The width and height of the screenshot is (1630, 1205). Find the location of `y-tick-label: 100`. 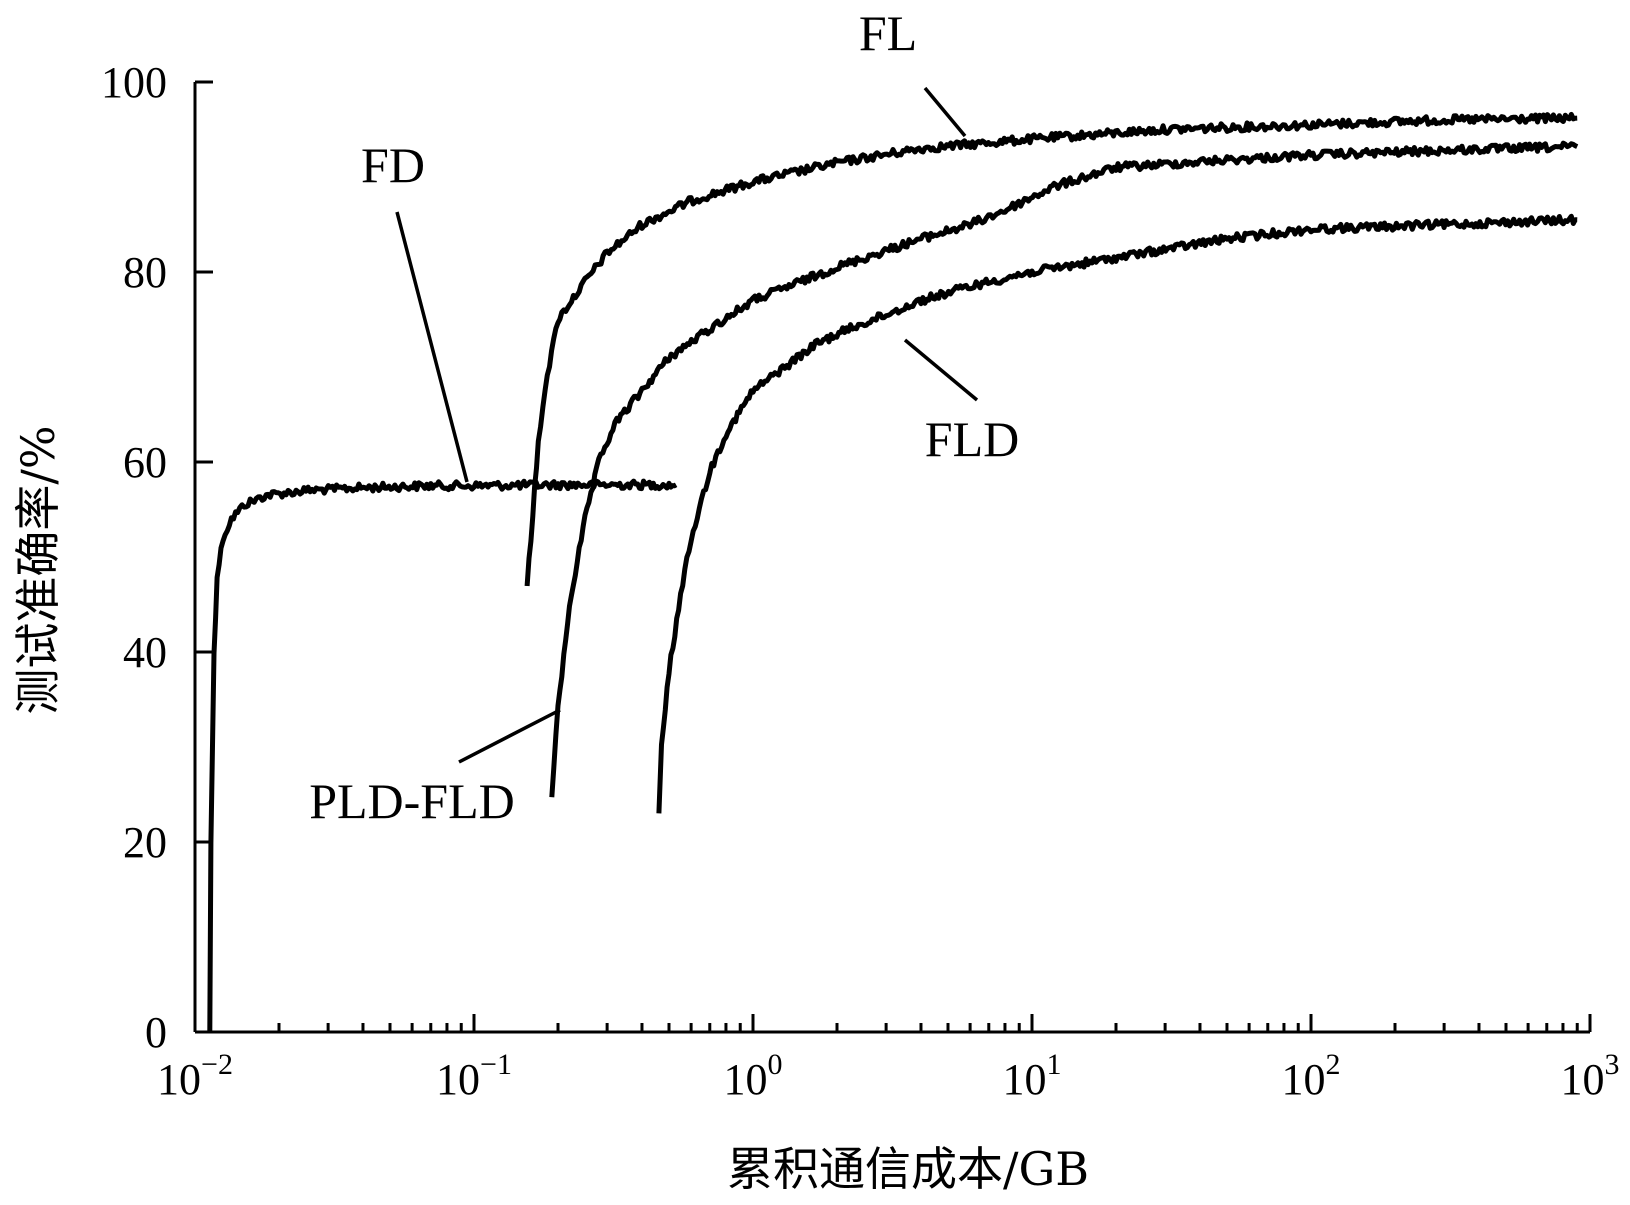

y-tick-label: 100 is located at coordinates (134, 82).